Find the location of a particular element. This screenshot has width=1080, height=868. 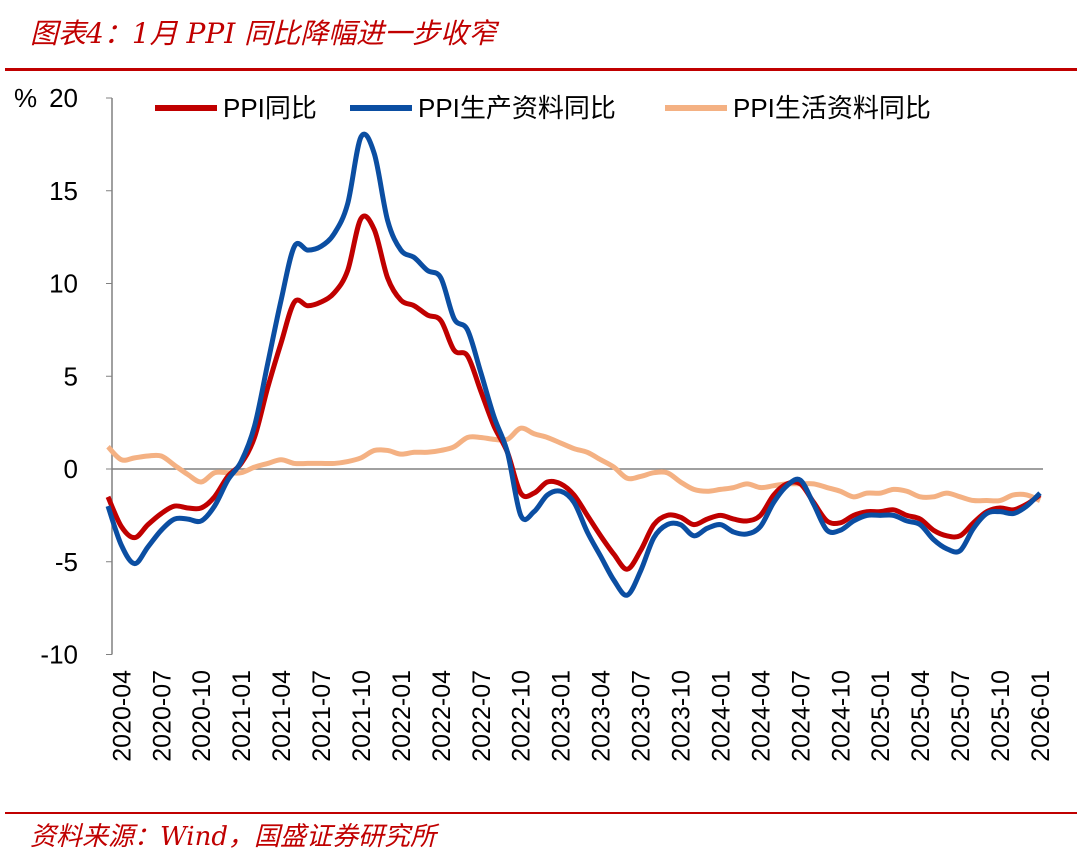

legend-label: PPI同比 is located at coordinates (270, 108).